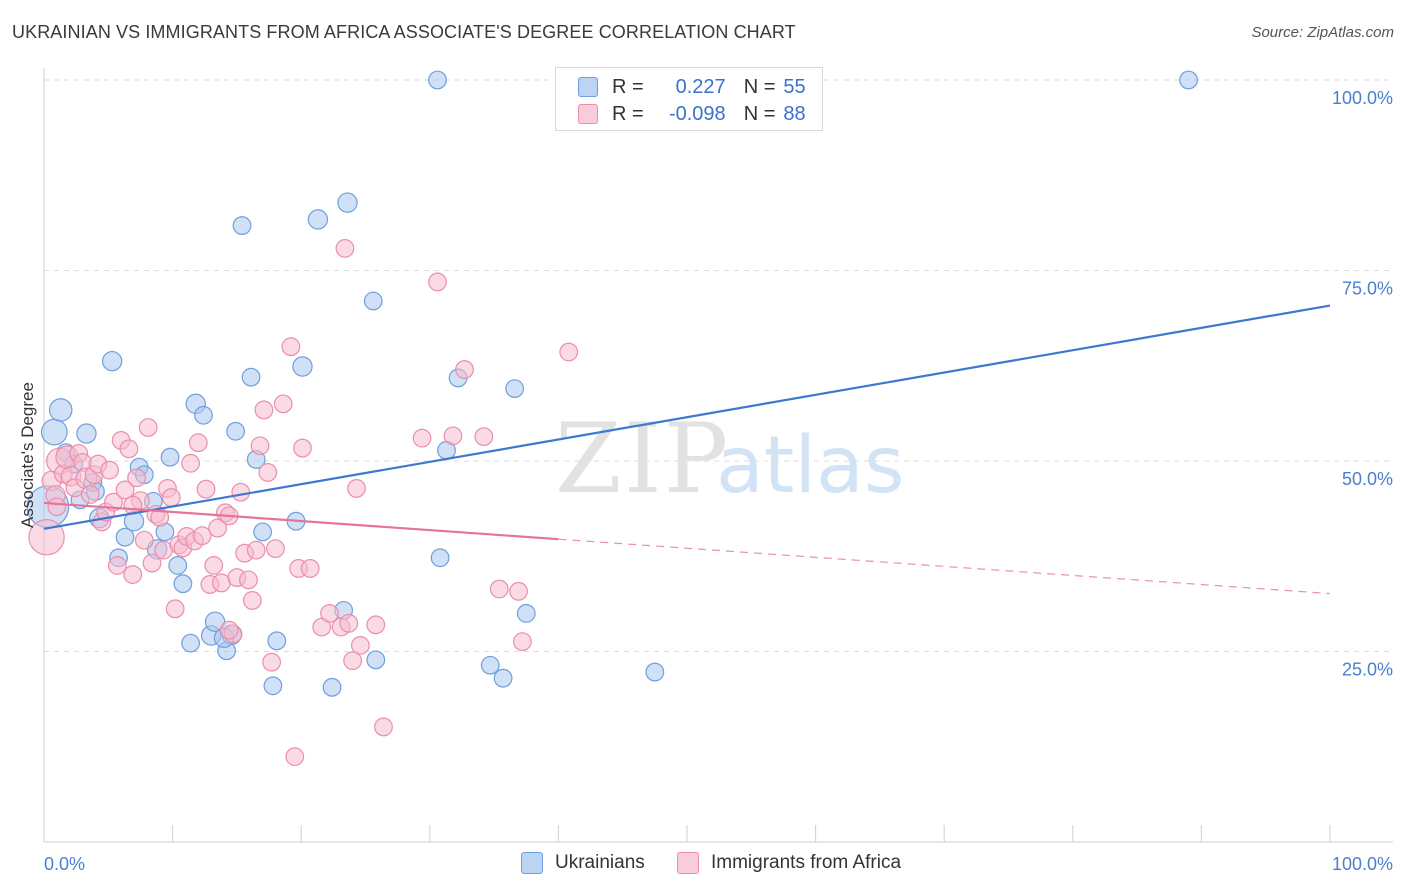 This screenshot has height=892, width=1406. What do you see at coordinates (1362, 384) in the screenshot?
I see `y-tick-labels: 25.0% 50.0% 75.0% 100.0%` at bounding box center [1362, 384].